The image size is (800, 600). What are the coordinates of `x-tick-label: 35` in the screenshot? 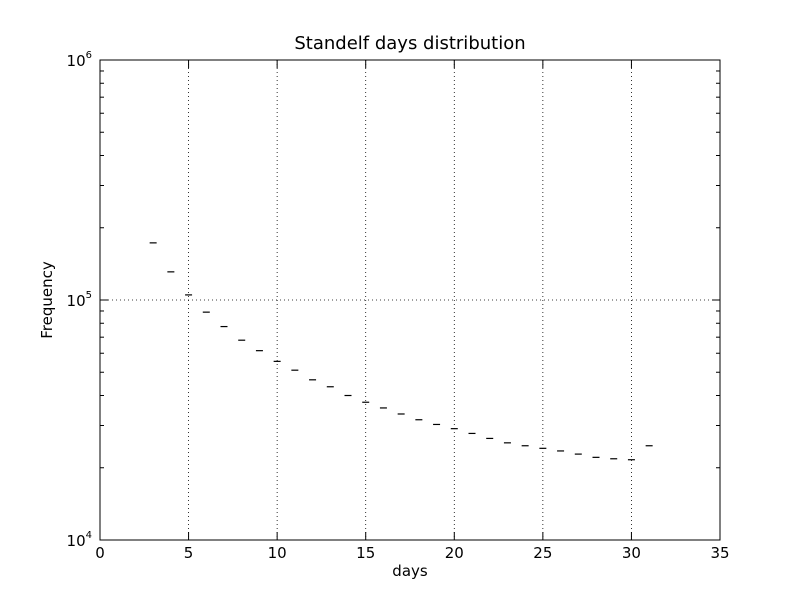 It's located at (719, 553).